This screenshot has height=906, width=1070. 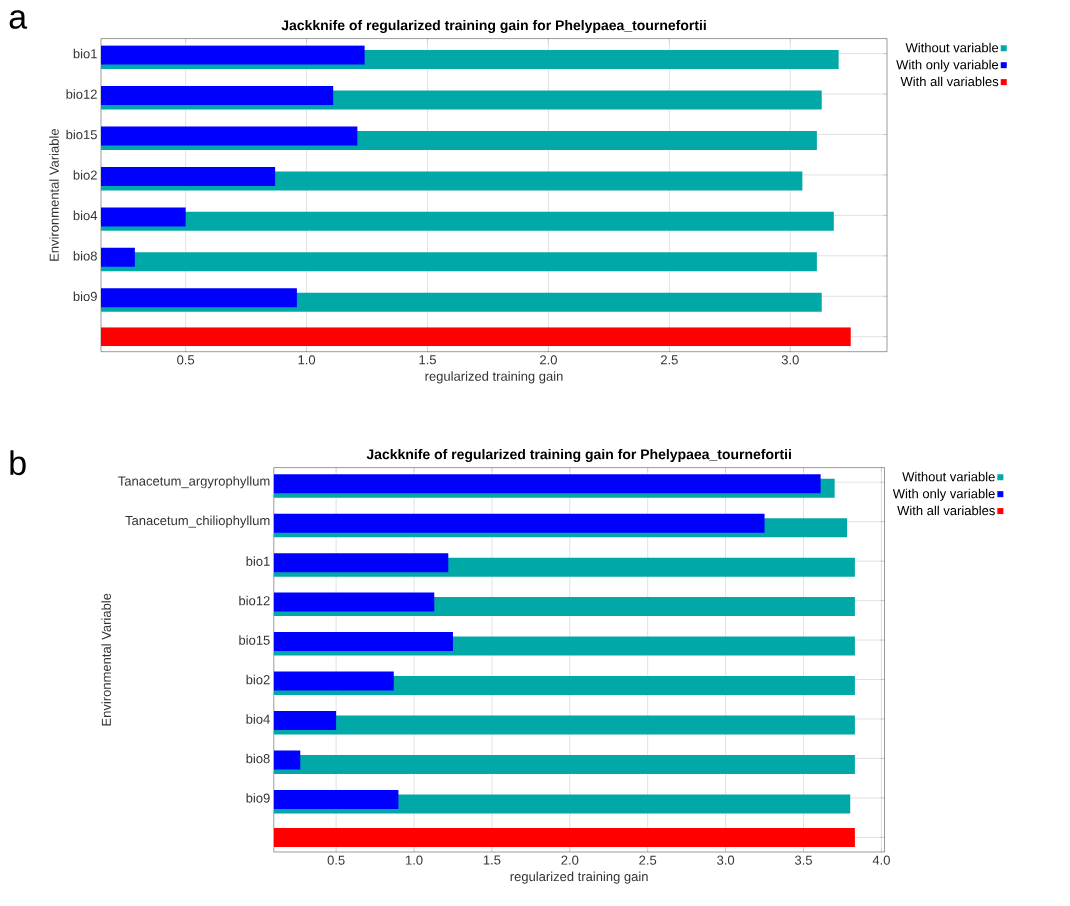 What do you see at coordinates (18, 19) in the screenshot?
I see `text: a` at bounding box center [18, 19].